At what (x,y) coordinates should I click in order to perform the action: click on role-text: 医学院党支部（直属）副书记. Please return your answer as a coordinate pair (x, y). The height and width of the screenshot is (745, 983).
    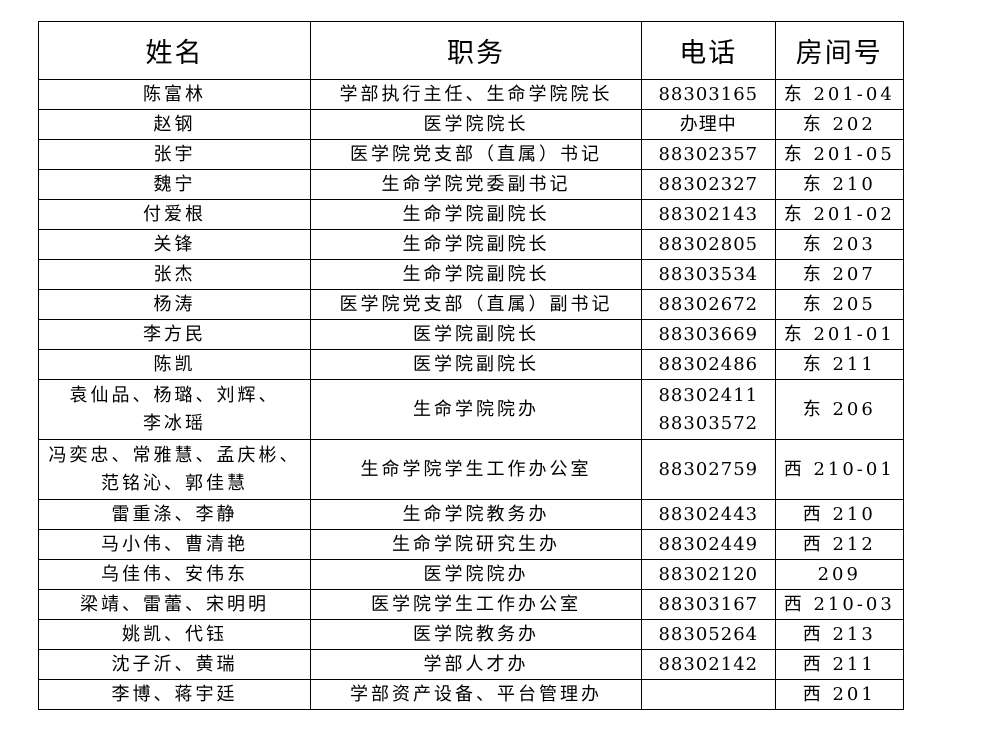
    Looking at the image, I should click on (476, 304).